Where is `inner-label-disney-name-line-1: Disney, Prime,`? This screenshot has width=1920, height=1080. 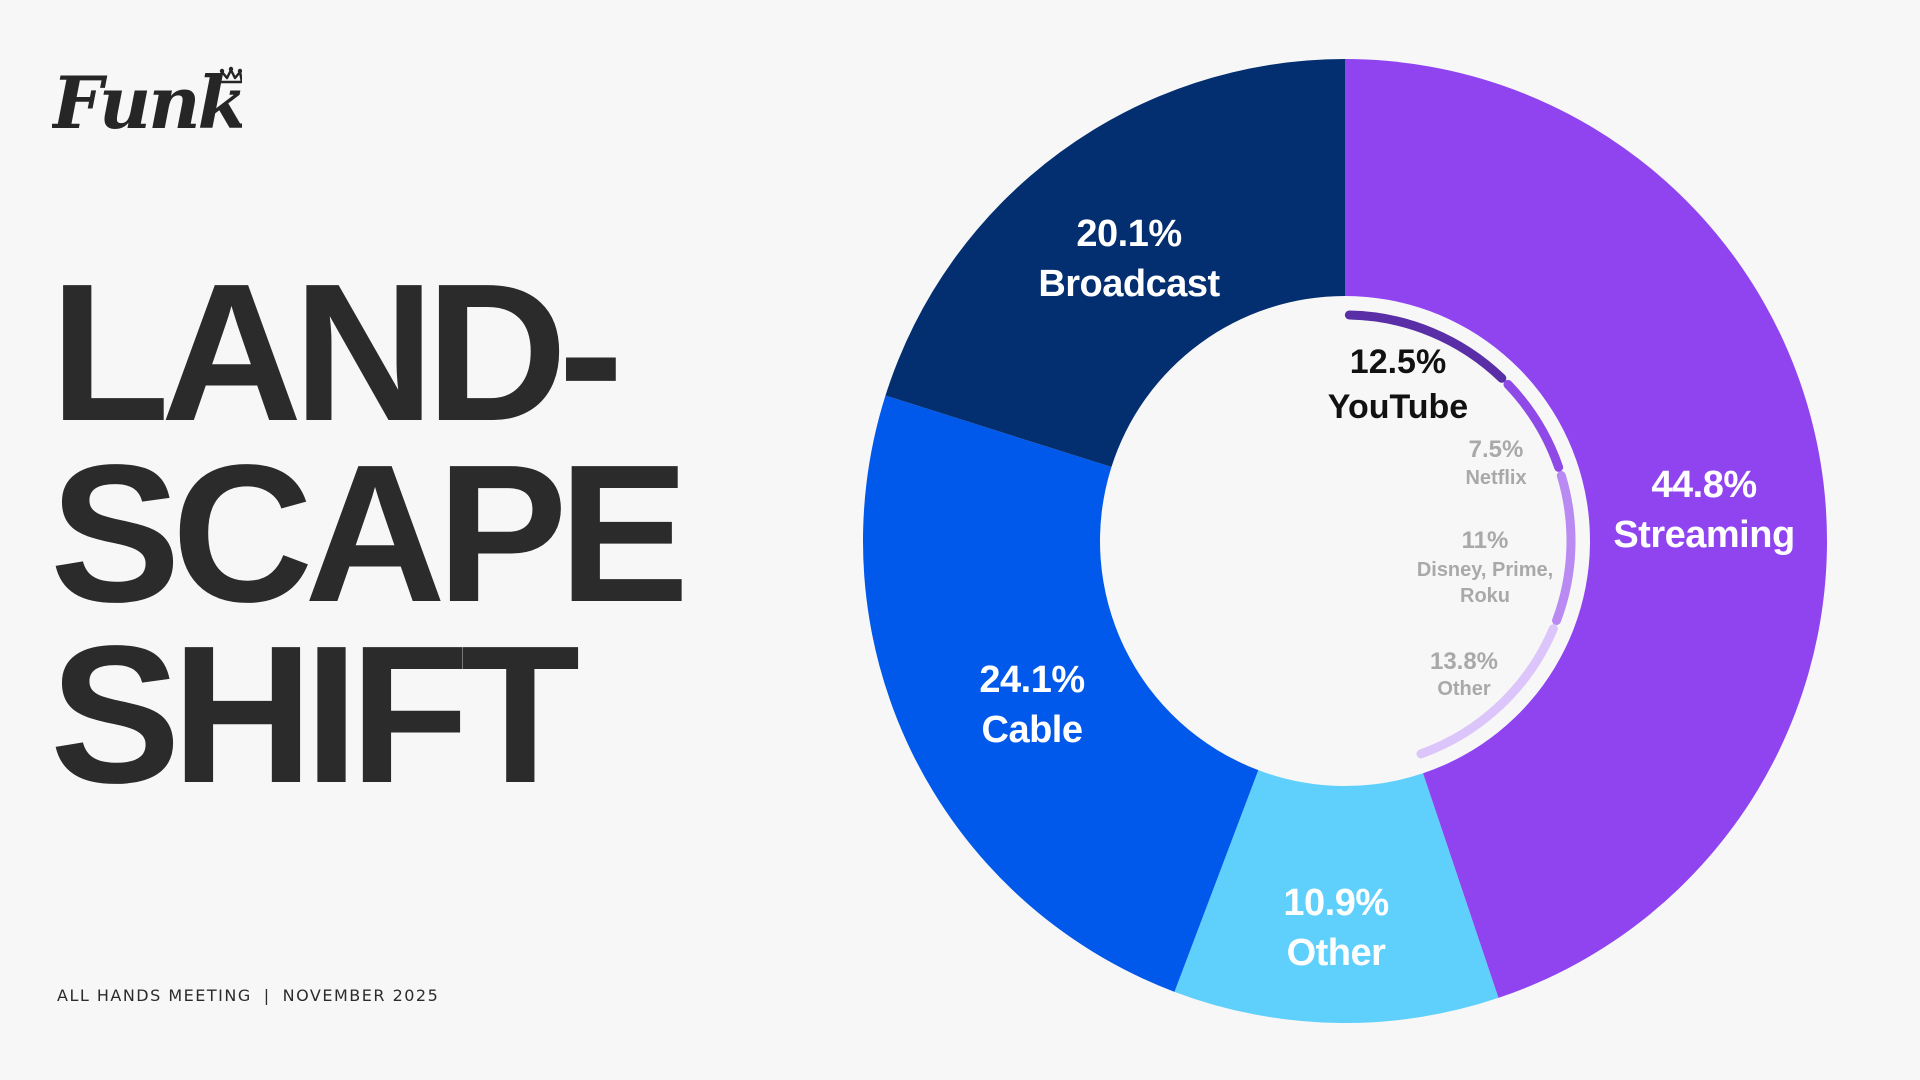
inner-label-disney-name-line-1: Disney, Prime, is located at coordinates (1485, 570).